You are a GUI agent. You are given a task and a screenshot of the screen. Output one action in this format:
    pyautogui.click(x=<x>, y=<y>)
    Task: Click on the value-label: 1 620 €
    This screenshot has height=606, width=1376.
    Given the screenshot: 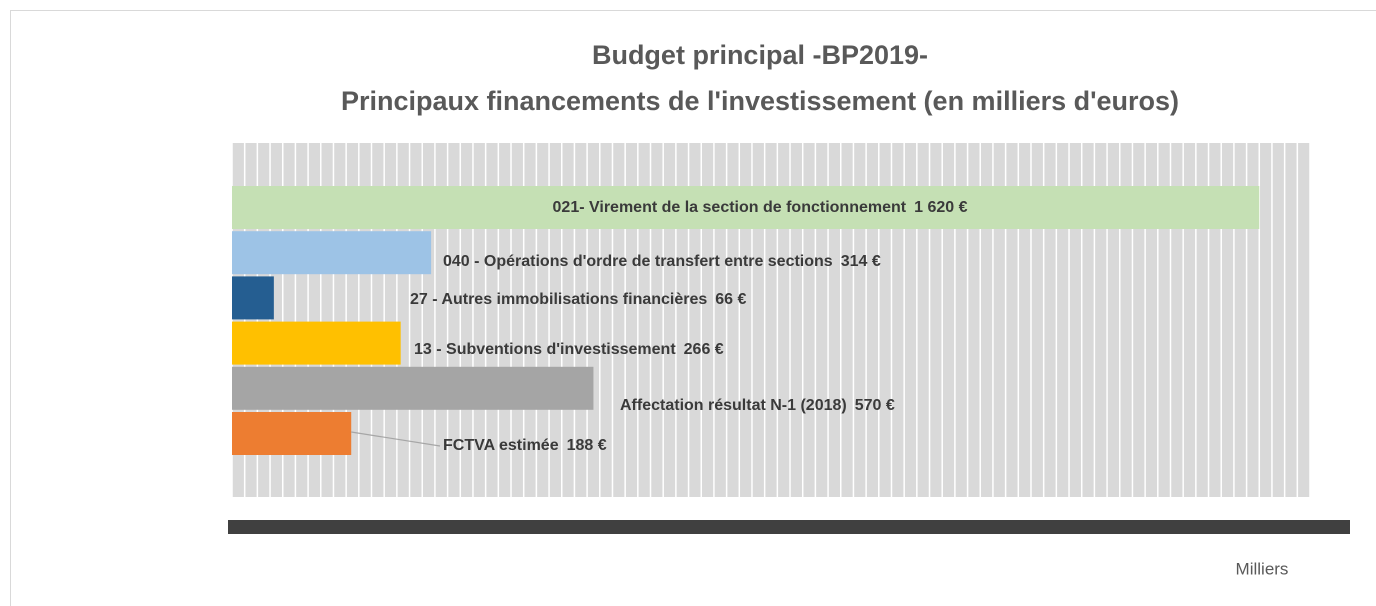 What is the action you would take?
    pyautogui.click(x=940, y=207)
    